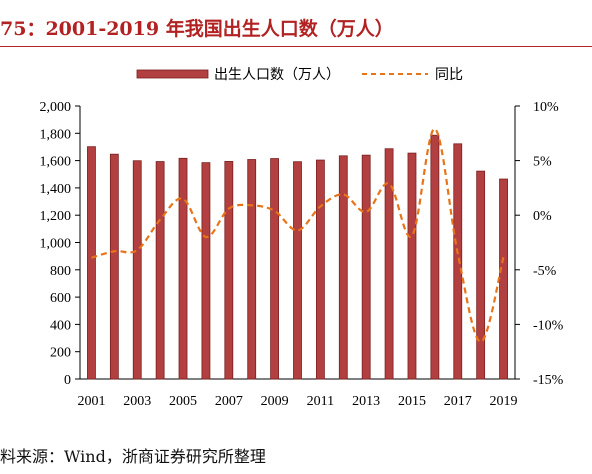 The width and height of the screenshot is (592, 474). What do you see at coordinates (366, 401) in the screenshot?
I see `x-tick-label: 2013` at bounding box center [366, 401].